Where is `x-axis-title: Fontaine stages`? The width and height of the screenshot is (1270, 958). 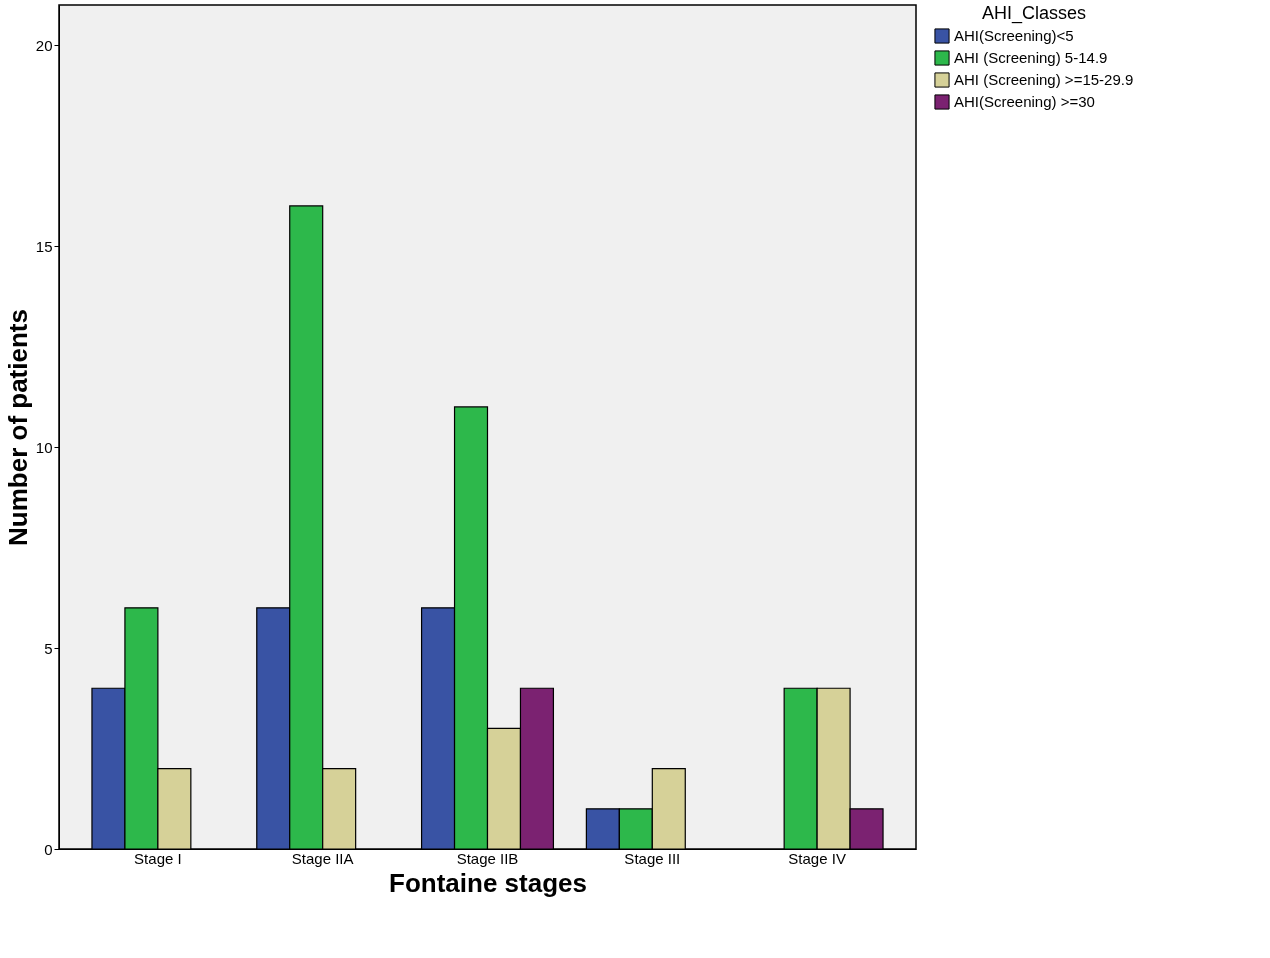
x-axis-title: Fontaine stages is located at coordinates (488, 882).